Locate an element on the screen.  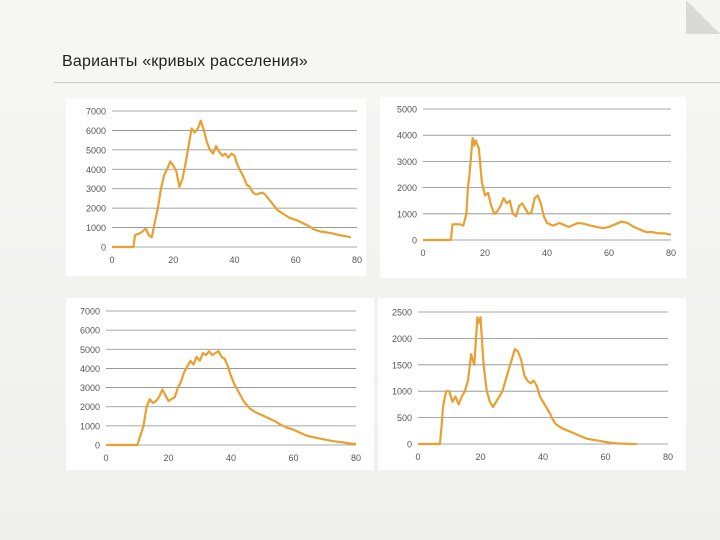
chart-panel-top-right: 0 1000 2000 3000 4000 5000 0 20 40 60 80 is located at coordinates (533, 187).